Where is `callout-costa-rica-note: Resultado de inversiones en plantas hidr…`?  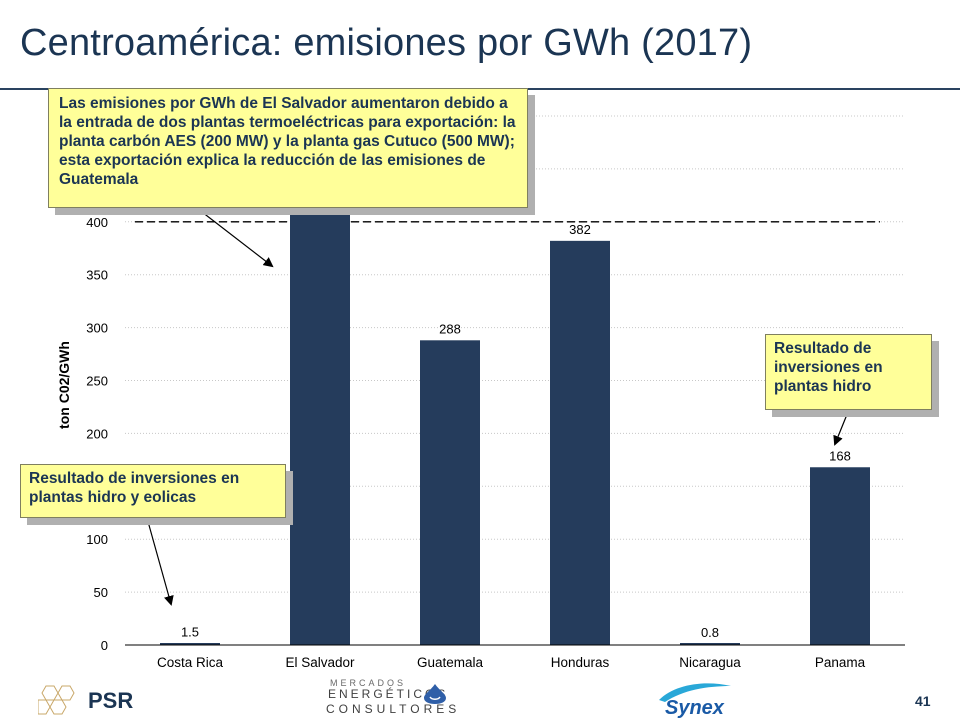 callout-costa-rica-note: Resultado de inversiones en plantas hidr… is located at coordinates (153, 491).